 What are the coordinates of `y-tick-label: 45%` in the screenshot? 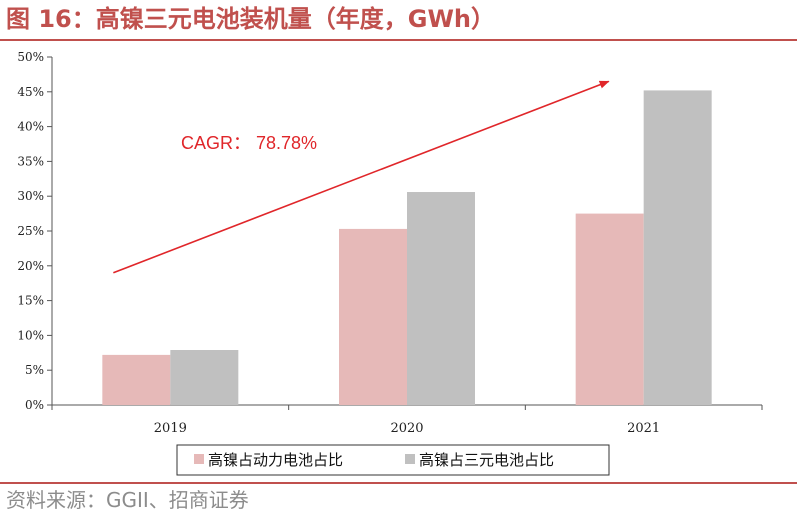 It's located at (30, 92).